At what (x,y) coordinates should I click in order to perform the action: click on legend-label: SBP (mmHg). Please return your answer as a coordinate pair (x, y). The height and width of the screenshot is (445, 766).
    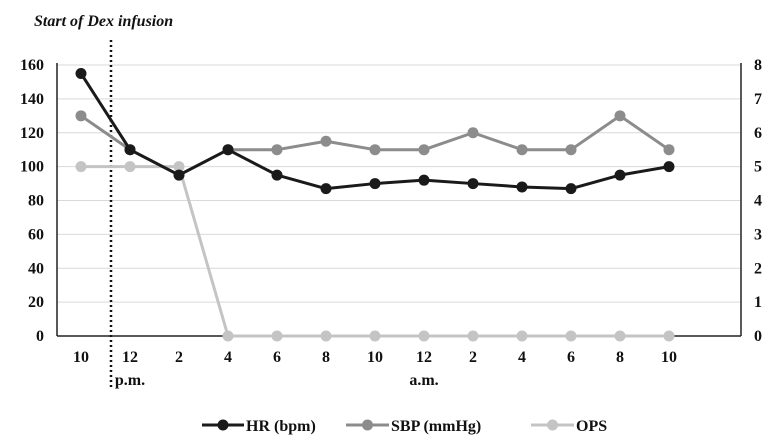
    Looking at the image, I should click on (436, 426).